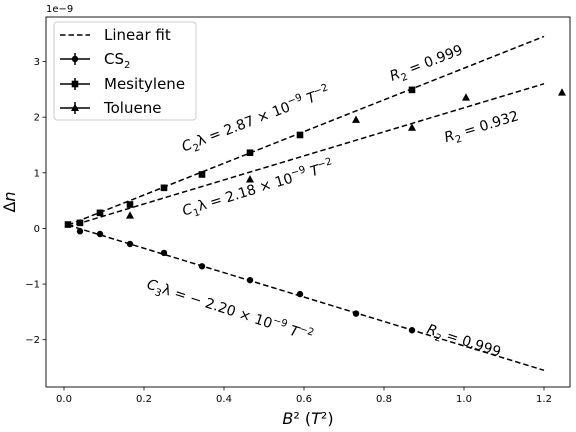 Image resolution: width=576 pixels, height=432 pixels. Describe the element at coordinates (144, 84) in the screenshot. I see `legend-label: Mesitylene` at that location.